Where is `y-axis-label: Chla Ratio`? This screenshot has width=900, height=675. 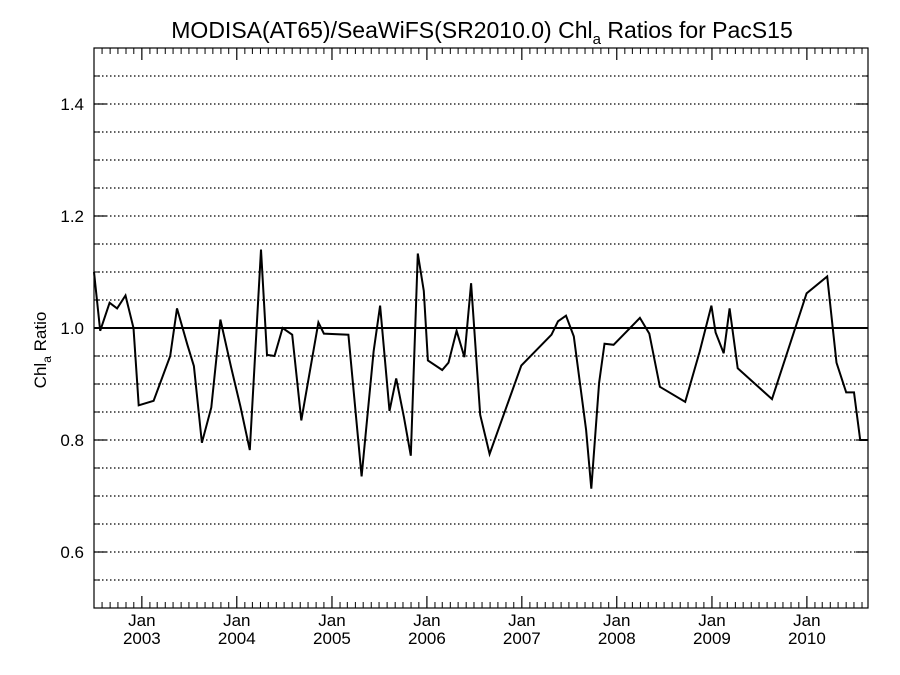 y-axis-label: Chla Ratio is located at coordinates (42, 350).